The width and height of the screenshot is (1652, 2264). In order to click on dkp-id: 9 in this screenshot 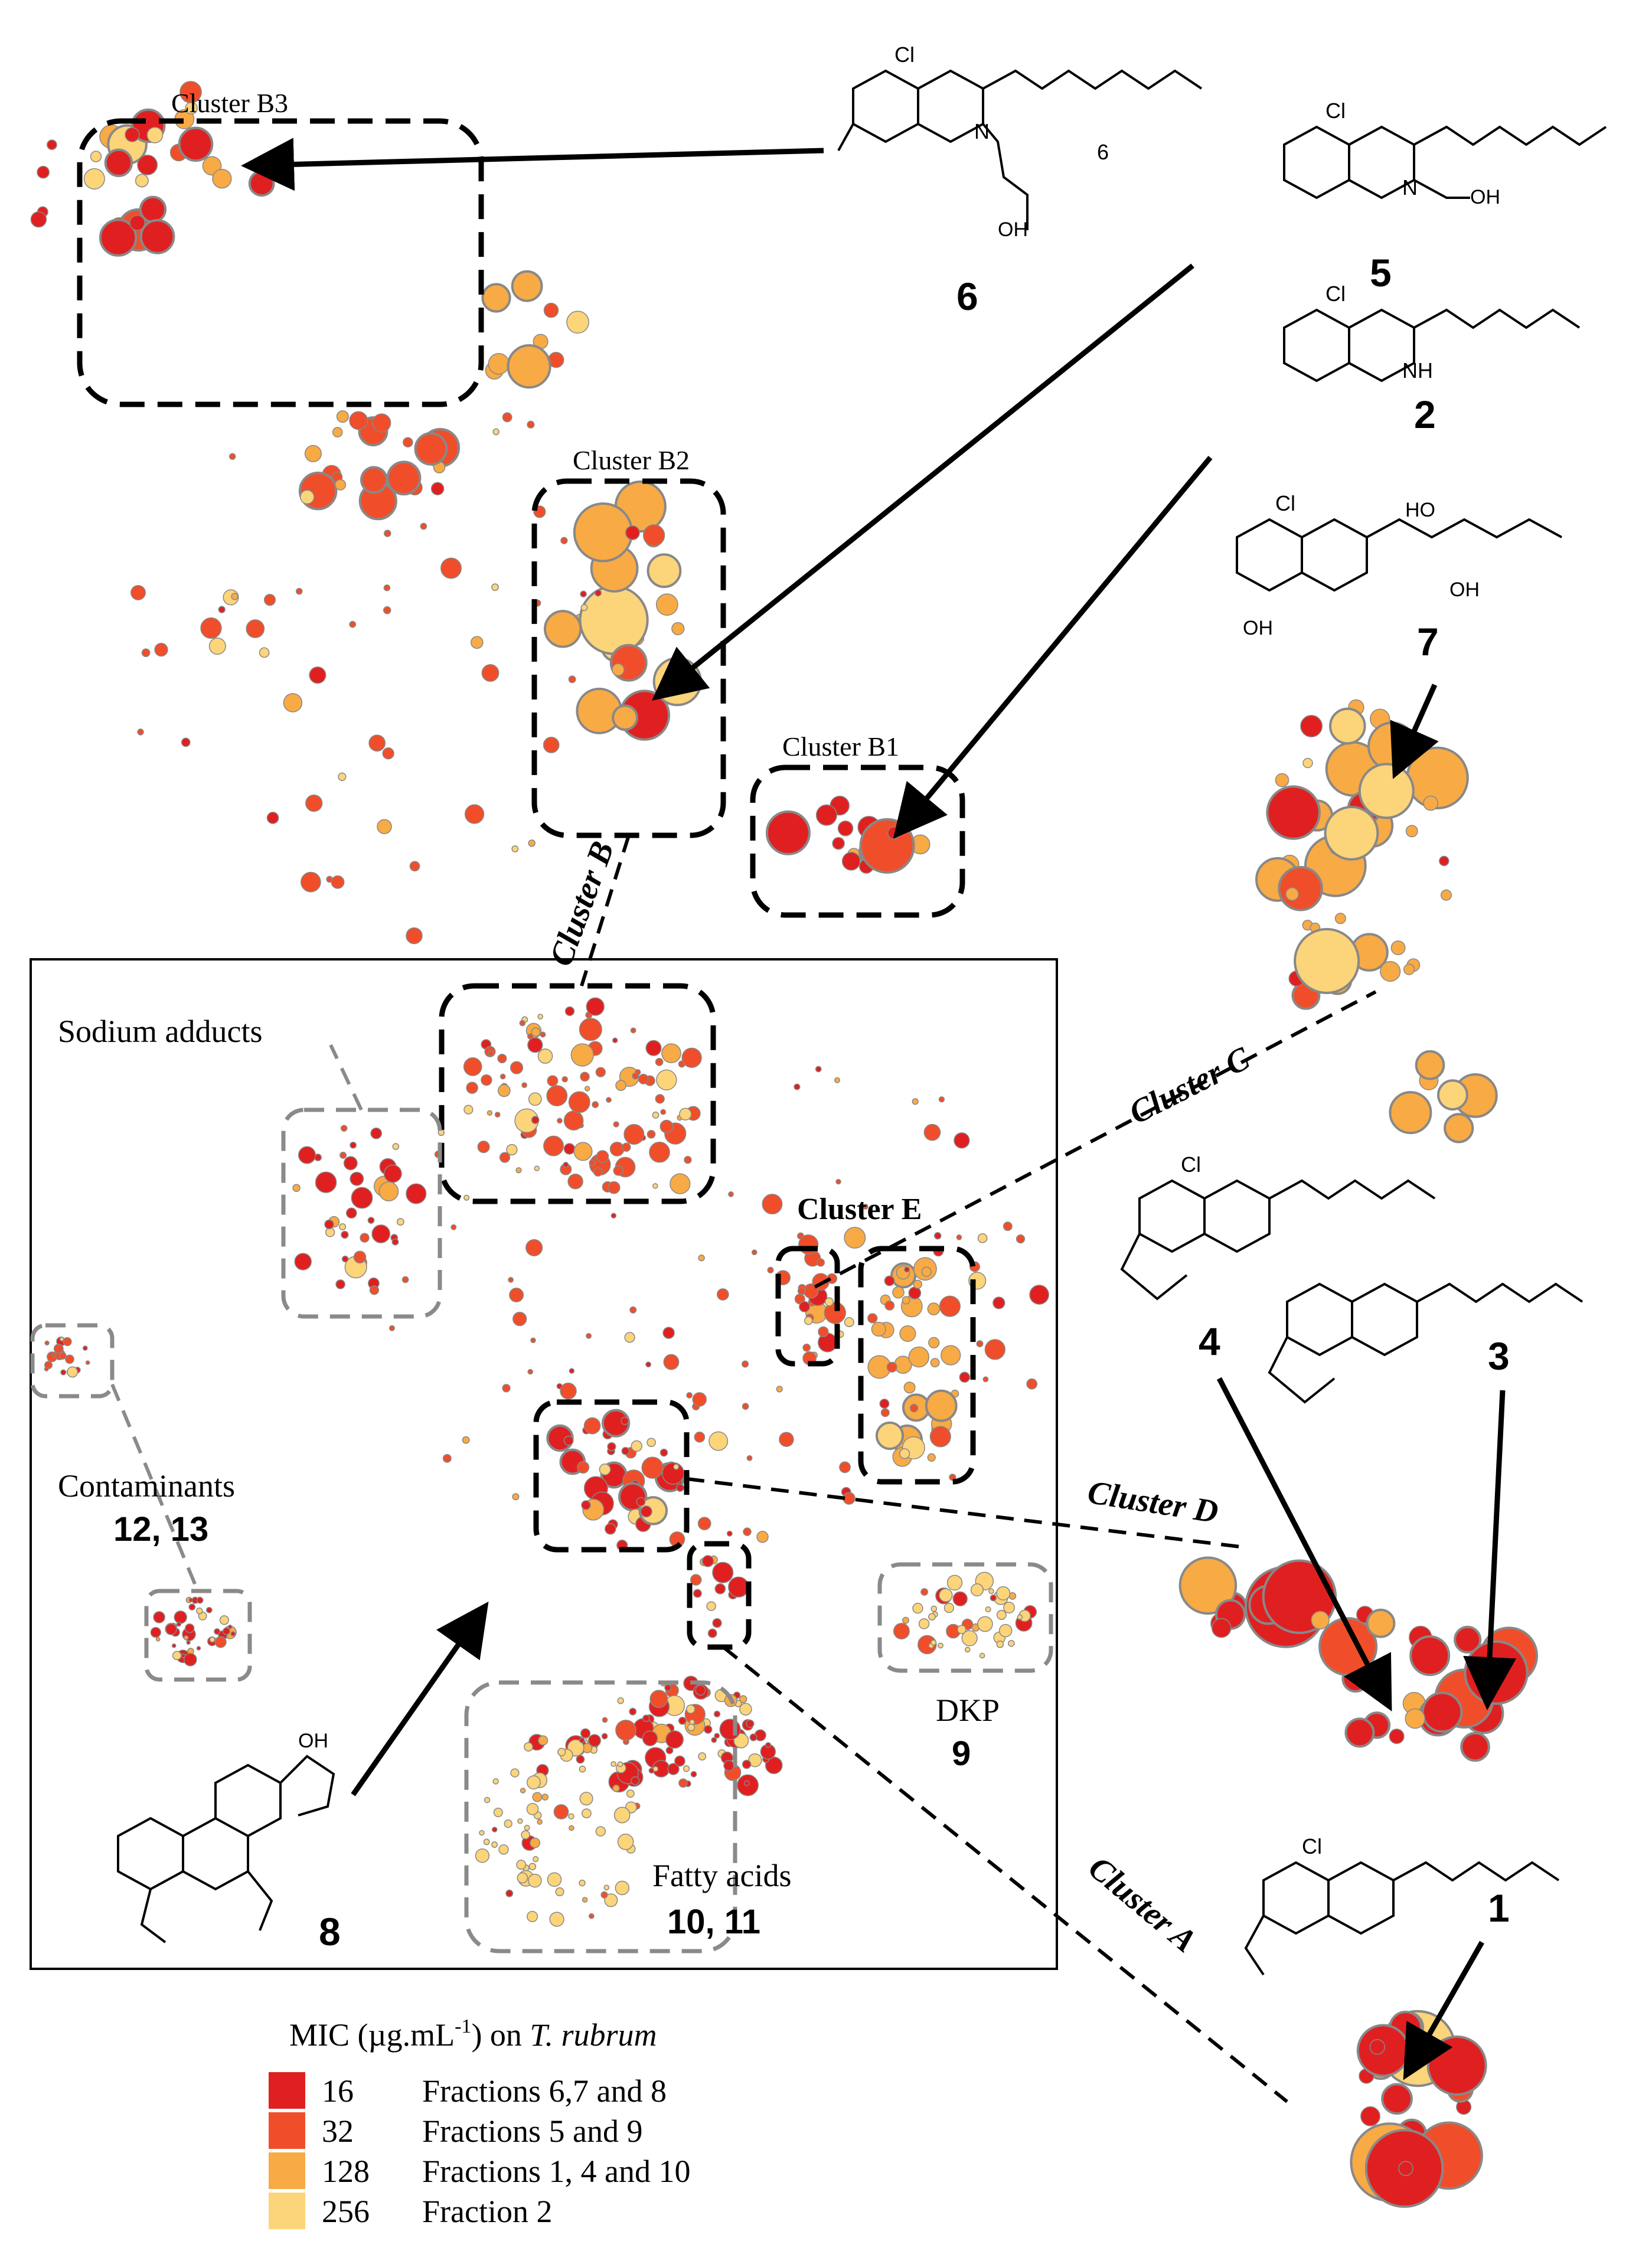, I will do `click(961, 1753)`.